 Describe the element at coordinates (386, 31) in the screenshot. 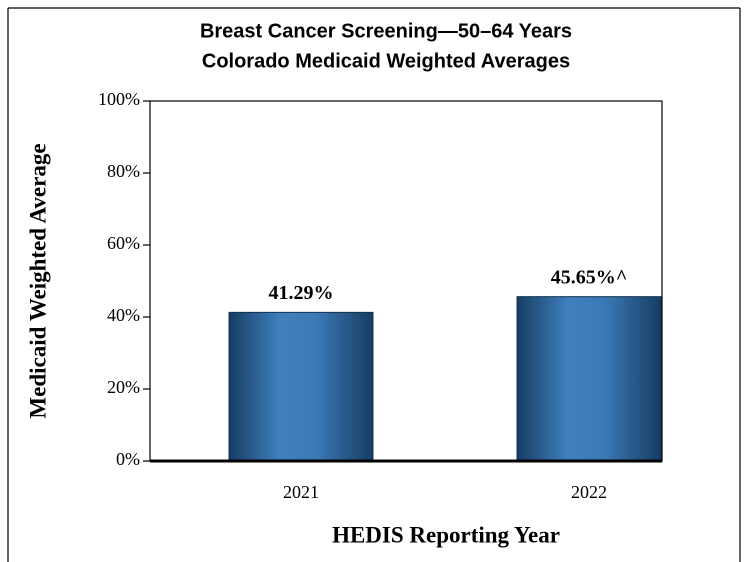

I see `chart-title: Breast Cancer Screening—50–64 Years` at that location.